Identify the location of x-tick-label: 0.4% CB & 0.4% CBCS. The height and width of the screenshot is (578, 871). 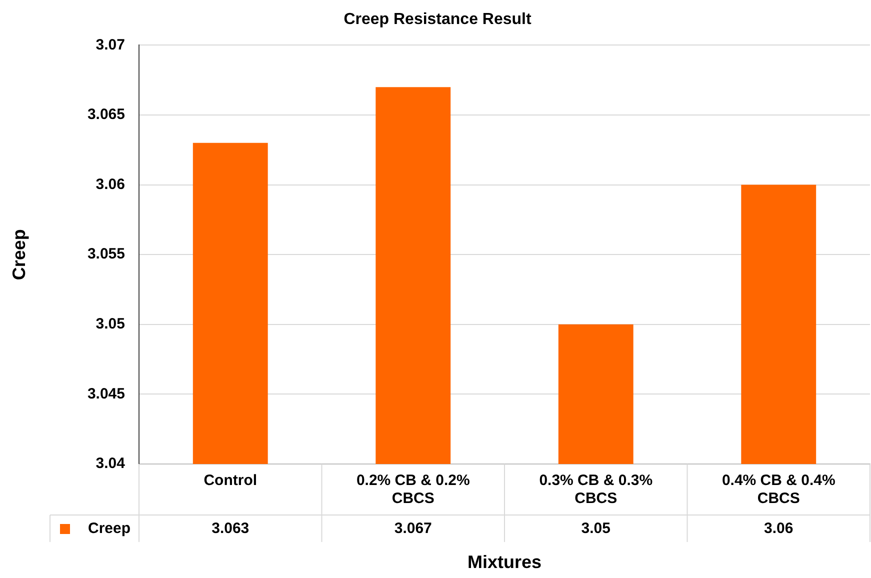
(779, 490).